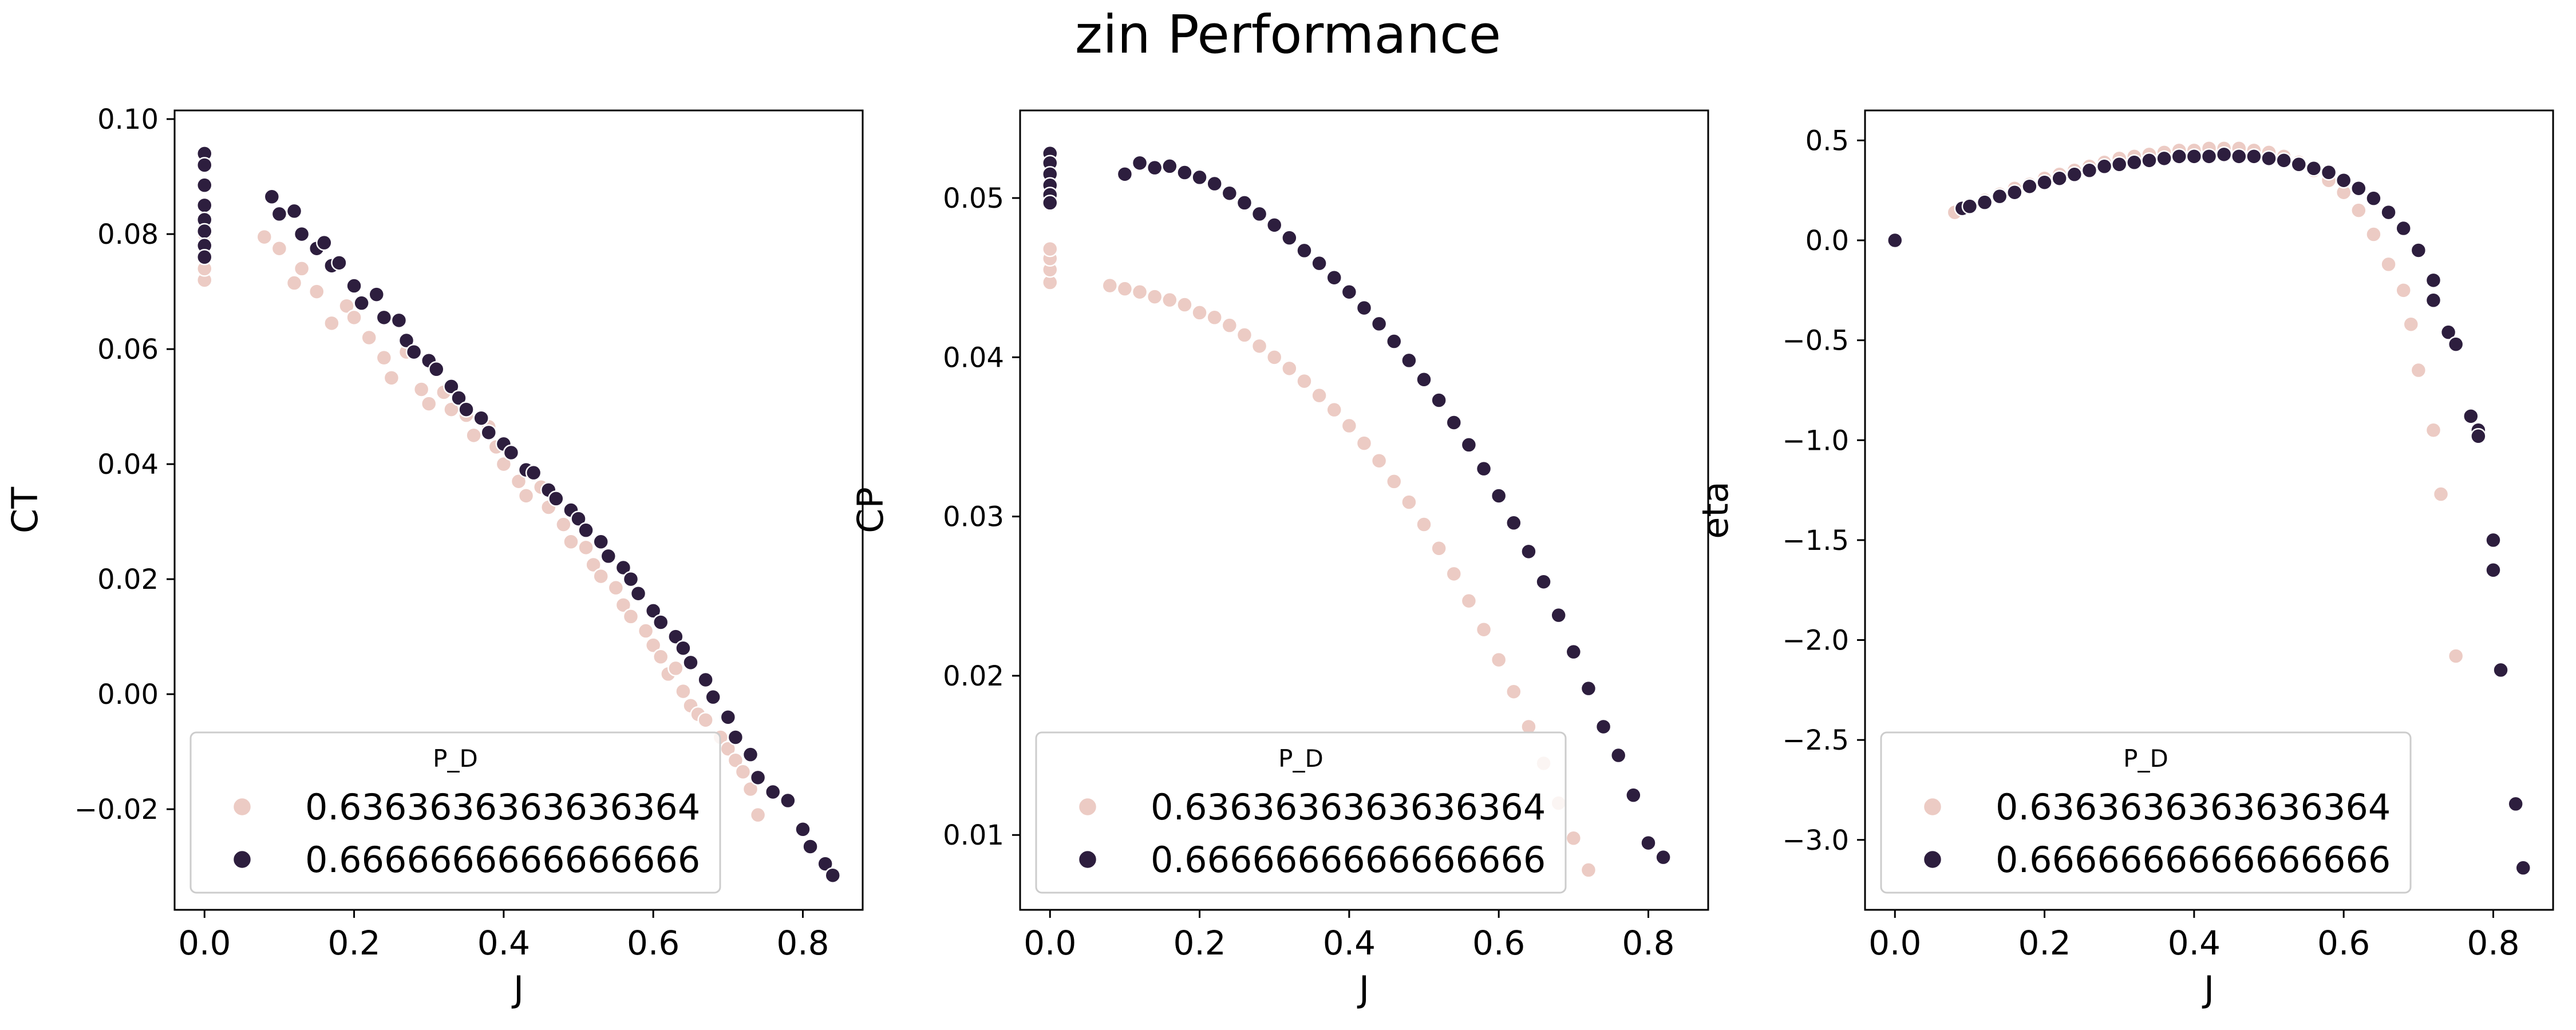  What do you see at coordinates (973, 199) in the screenshot?
I see `y-tick-label: 0.05` at bounding box center [973, 199].